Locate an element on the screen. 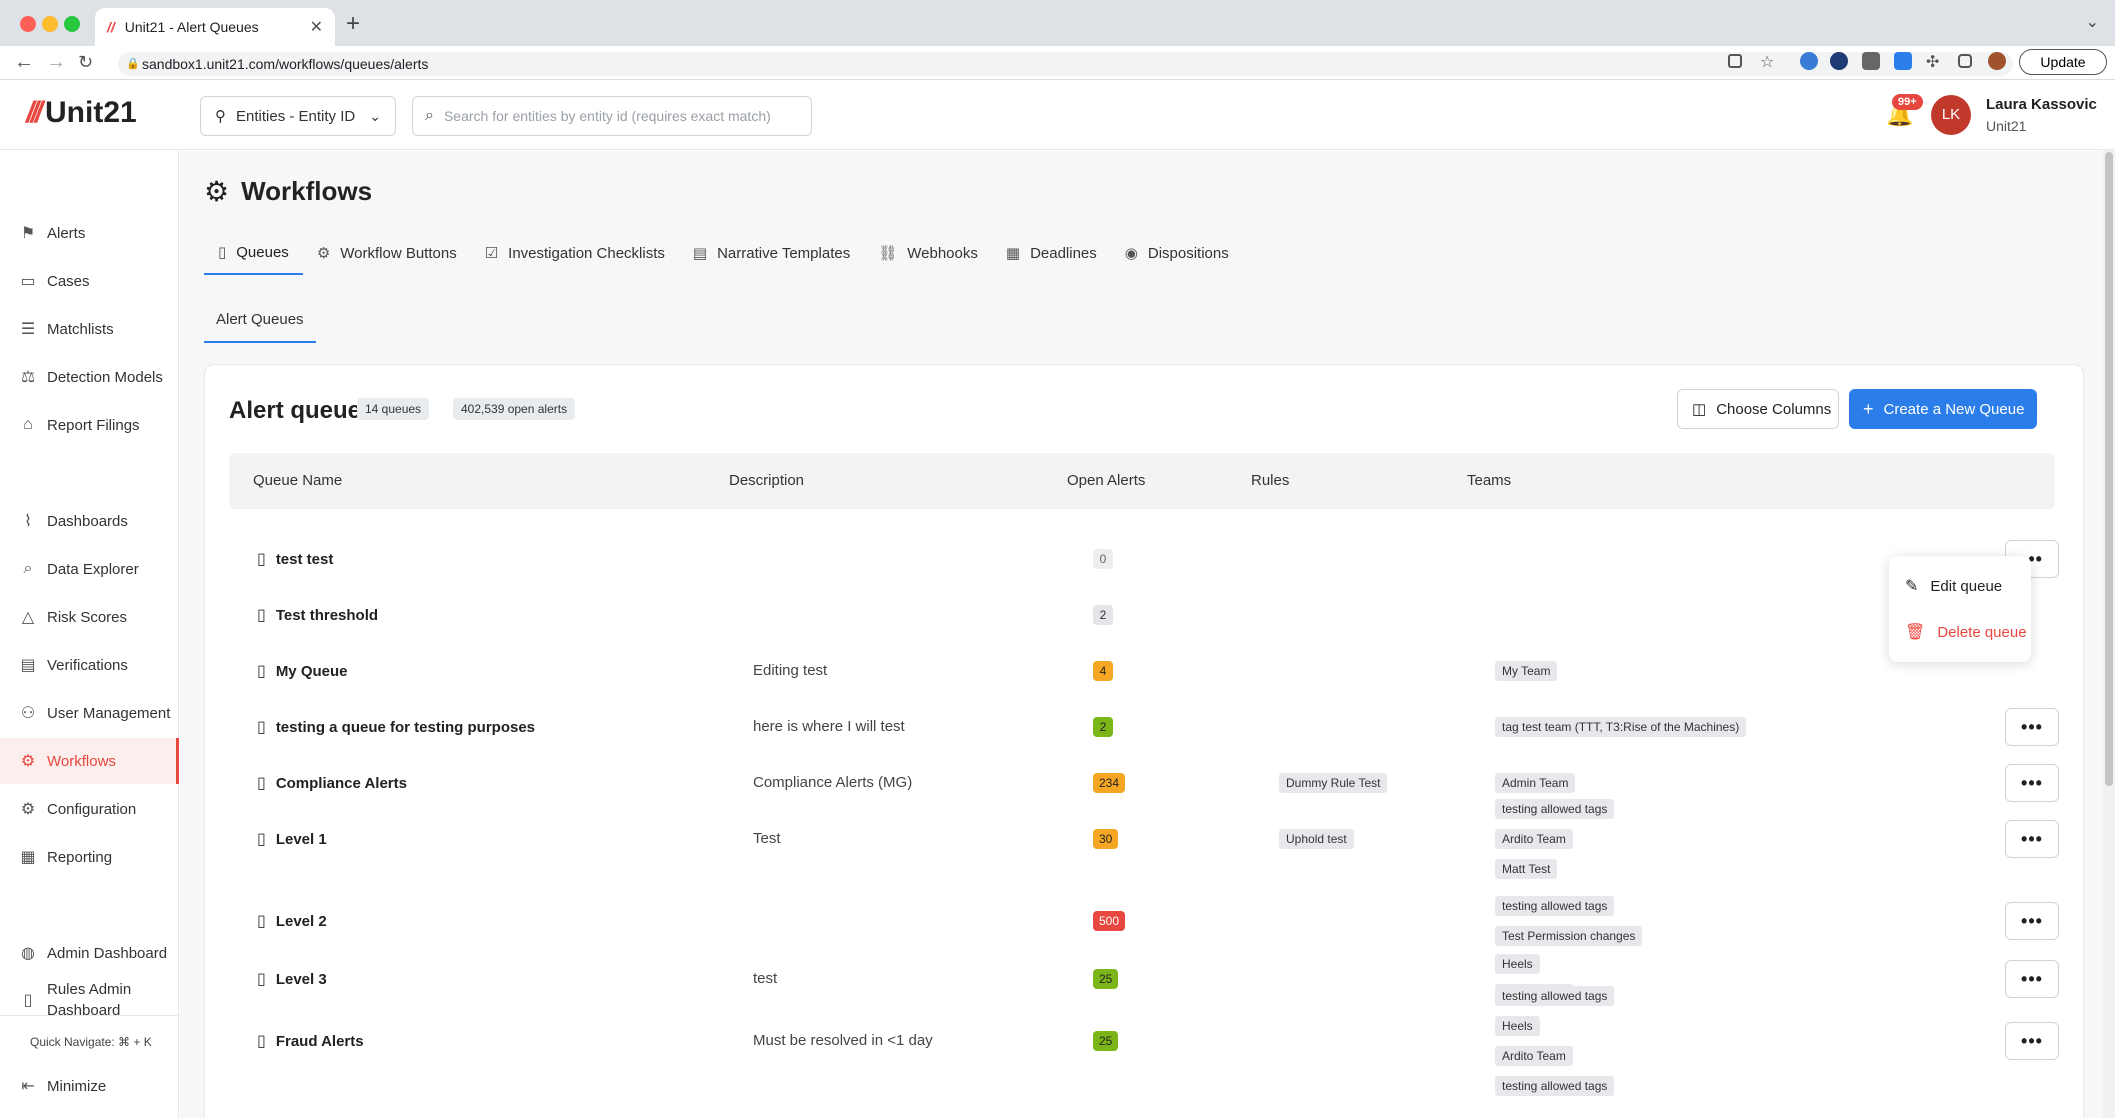  queue-name: ▯ My Queue is located at coordinates (302, 671).